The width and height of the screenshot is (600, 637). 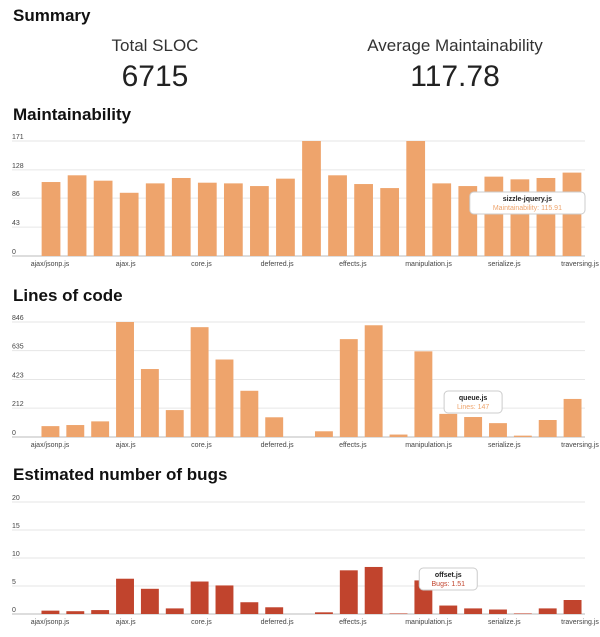 I want to click on tooltip-title: queue.js, so click(x=473, y=398).